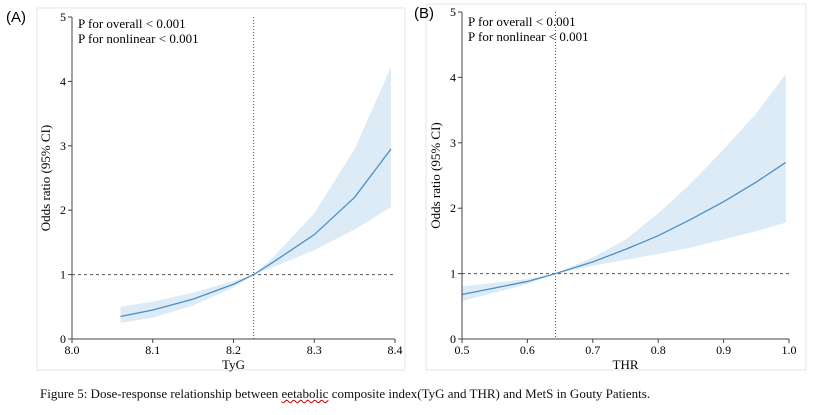  What do you see at coordinates (462, 350) in the screenshot?
I see `x-tick-label: 0.5` at bounding box center [462, 350].